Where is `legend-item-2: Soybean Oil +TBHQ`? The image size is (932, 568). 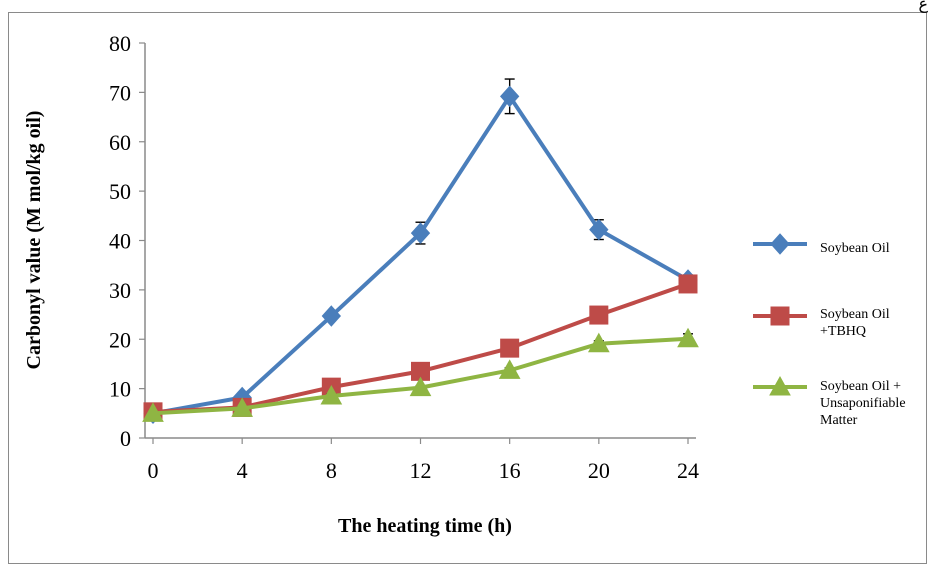 legend-item-2: Soybean Oil +TBHQ is located at coordinates (821, 322).